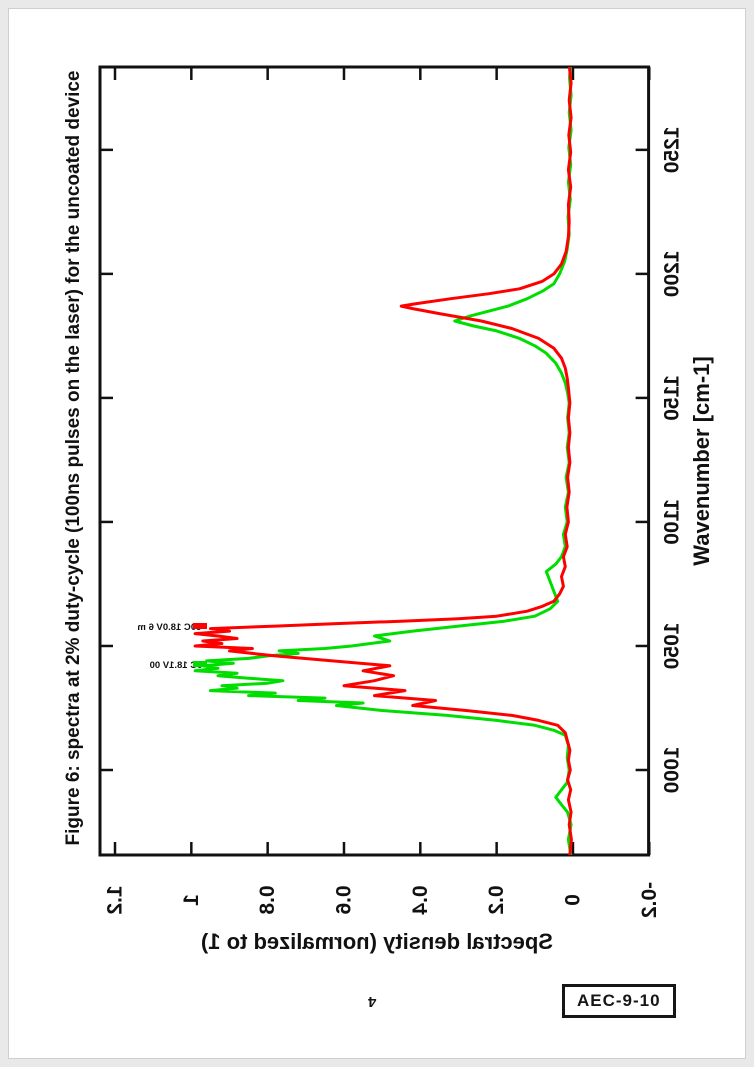 This screenshot has height=1067, width=754. Describe the element at coordinates (672, 646) in the screenshot. I see `wavenumber-tick-label: 1050` at that location.